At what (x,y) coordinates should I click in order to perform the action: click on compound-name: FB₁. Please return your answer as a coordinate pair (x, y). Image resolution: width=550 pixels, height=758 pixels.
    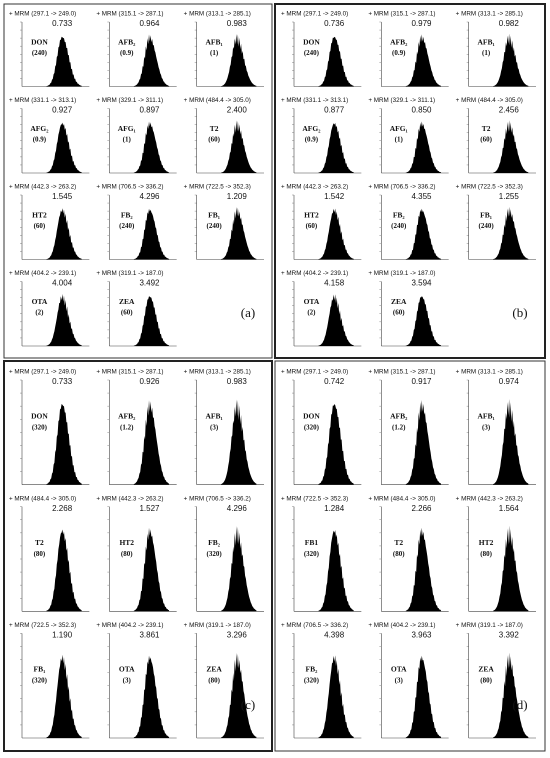
    Looking at the image, I should click on (40, 669).